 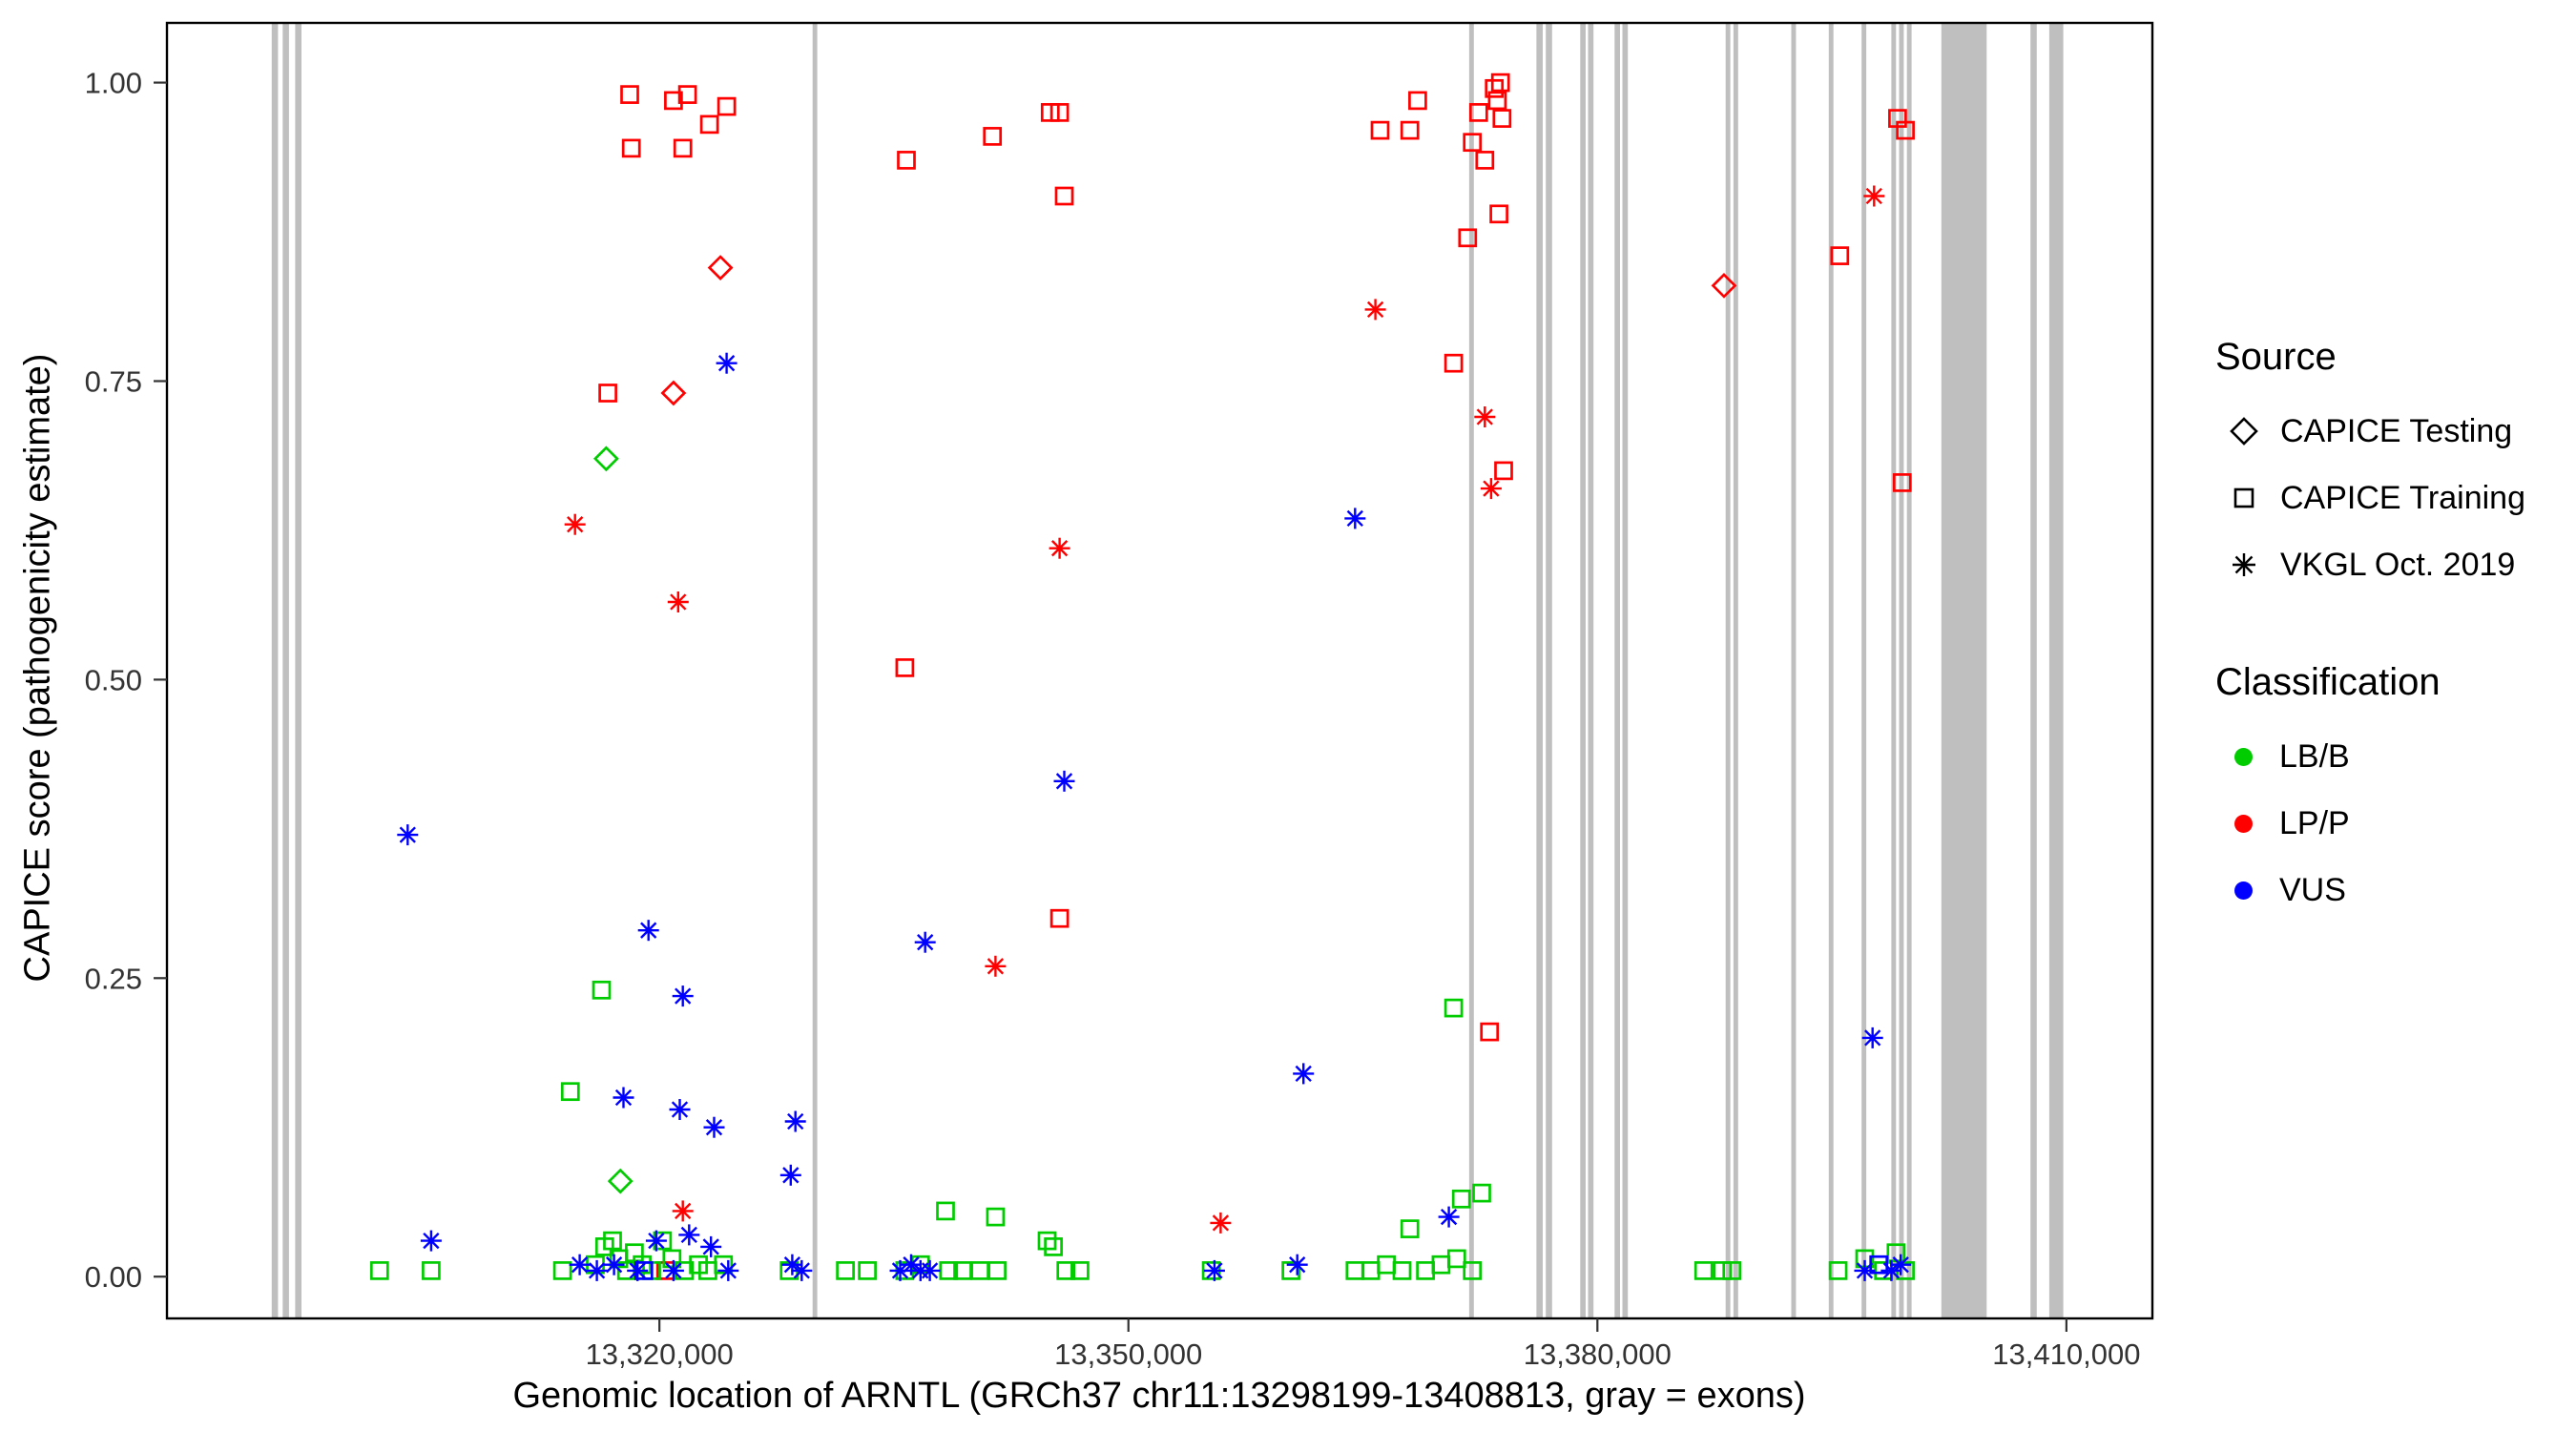 What do you see at coordinates (2395, 498) in the screenshot?
I see `legend-item-capice-training: CAPICE Training` at bounding box center [2395, 498].